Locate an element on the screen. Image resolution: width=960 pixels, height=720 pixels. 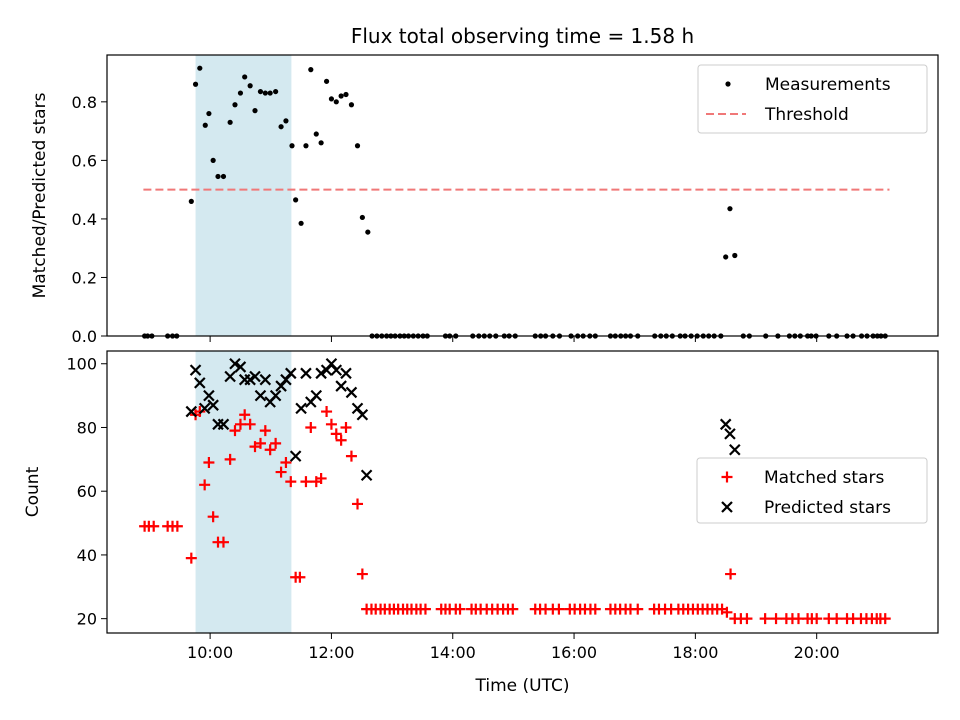
legend-label: Matched stars is located at coordinates (824, 478).